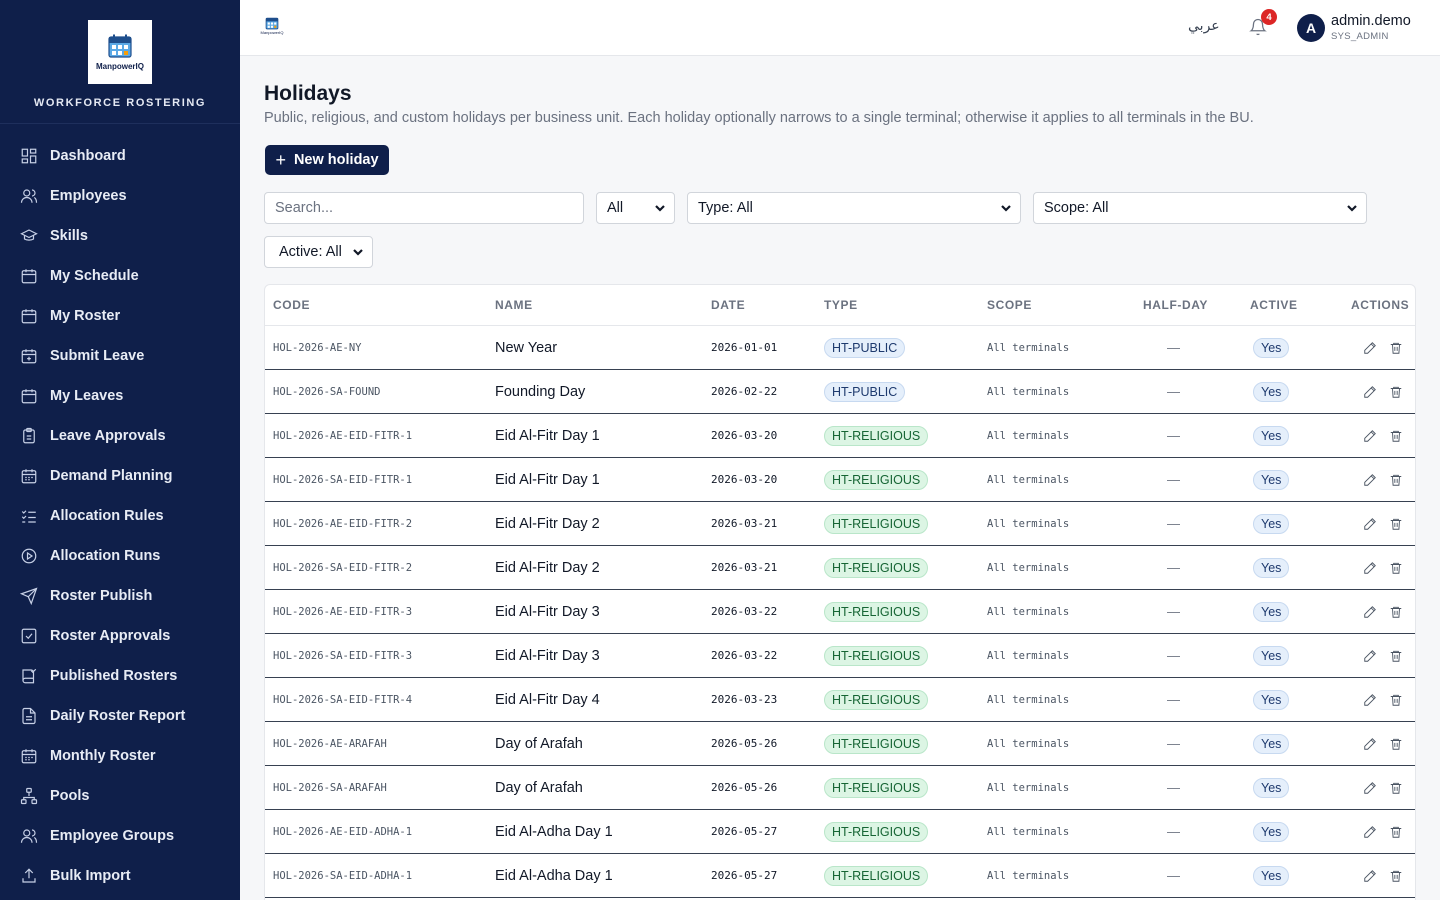 This screenshot has height=900, width=1440. I want to click on holiday-date: 2026-03-20, so click(744, 435).